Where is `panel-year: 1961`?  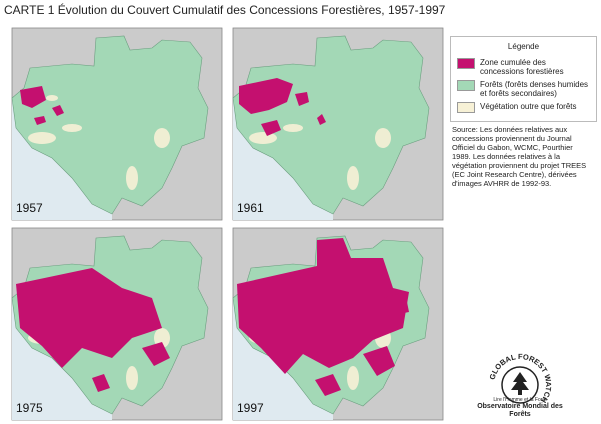
panel-year: 1961 is located at coordinates (250, 208).